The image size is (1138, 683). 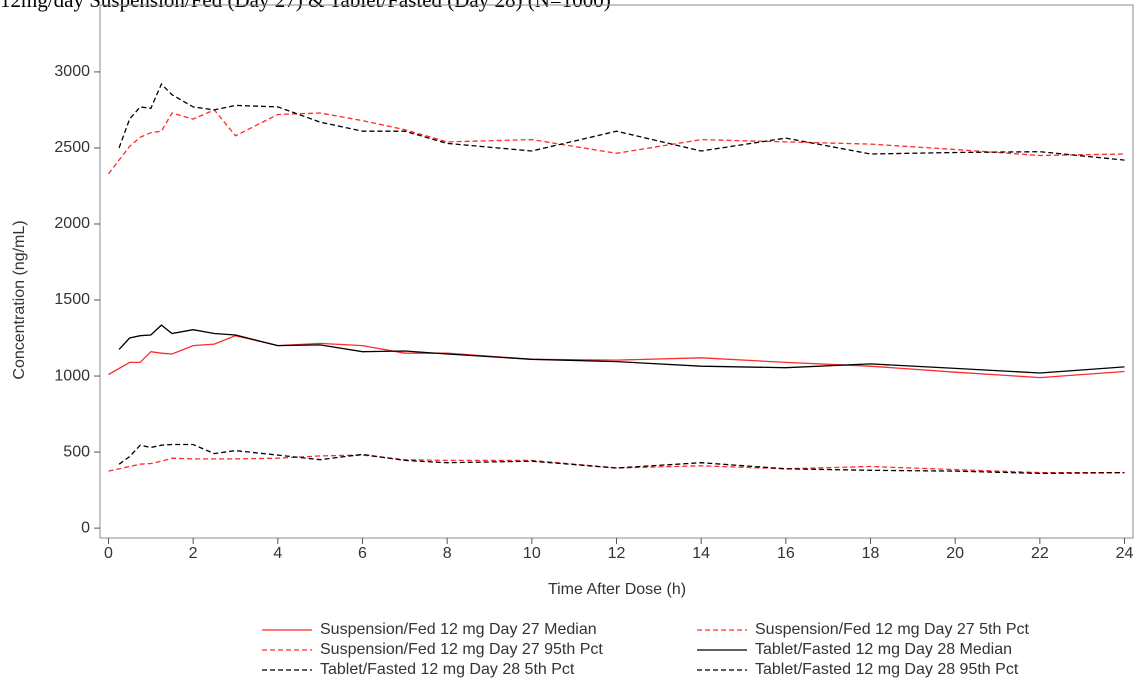 What do you see at coordinates (1125, 553) in the screenshot?
I see `x-tick-label: 24` at bounding box center [1125, 553].